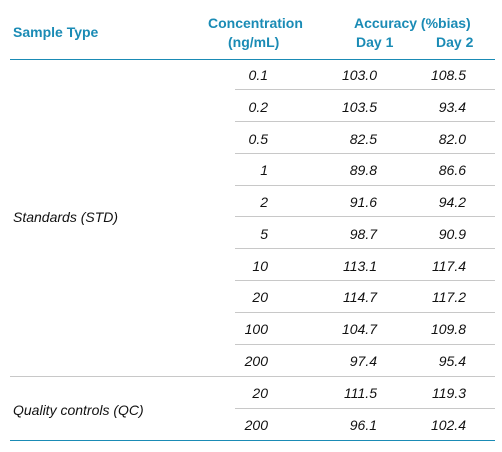 The image size is (502, 452). I want to click on table-cell-day1: 91.6, so click(363, 202).